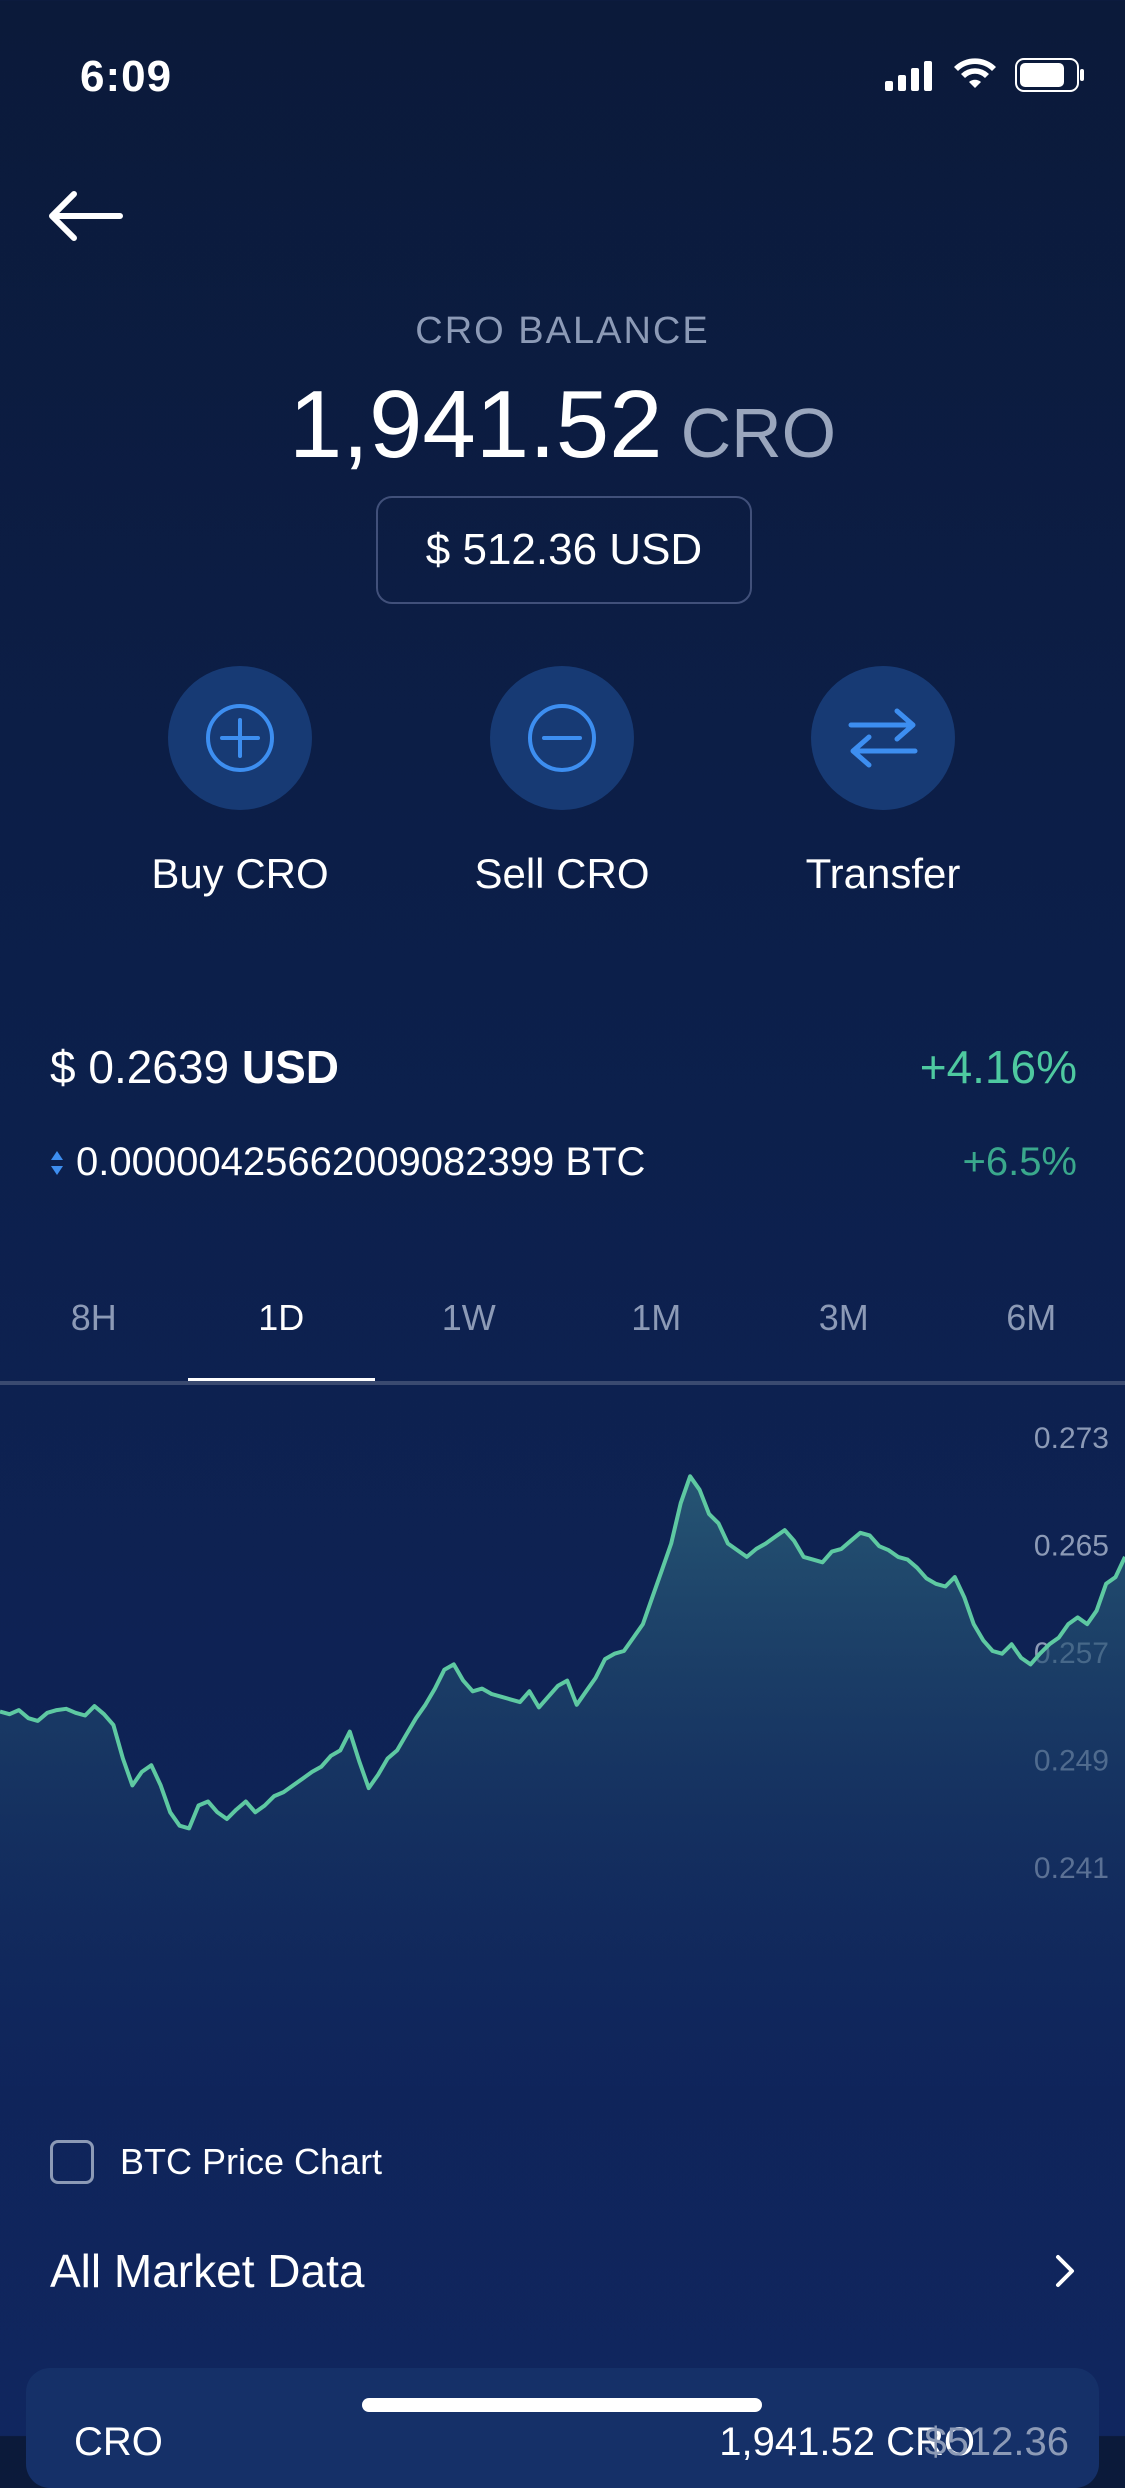 The image size is (1125, 2488). What do you see at coordinates (118, 2442) in the screenshot?
I see `holding-card-token: CRO` at bounding box center [118, 2442].